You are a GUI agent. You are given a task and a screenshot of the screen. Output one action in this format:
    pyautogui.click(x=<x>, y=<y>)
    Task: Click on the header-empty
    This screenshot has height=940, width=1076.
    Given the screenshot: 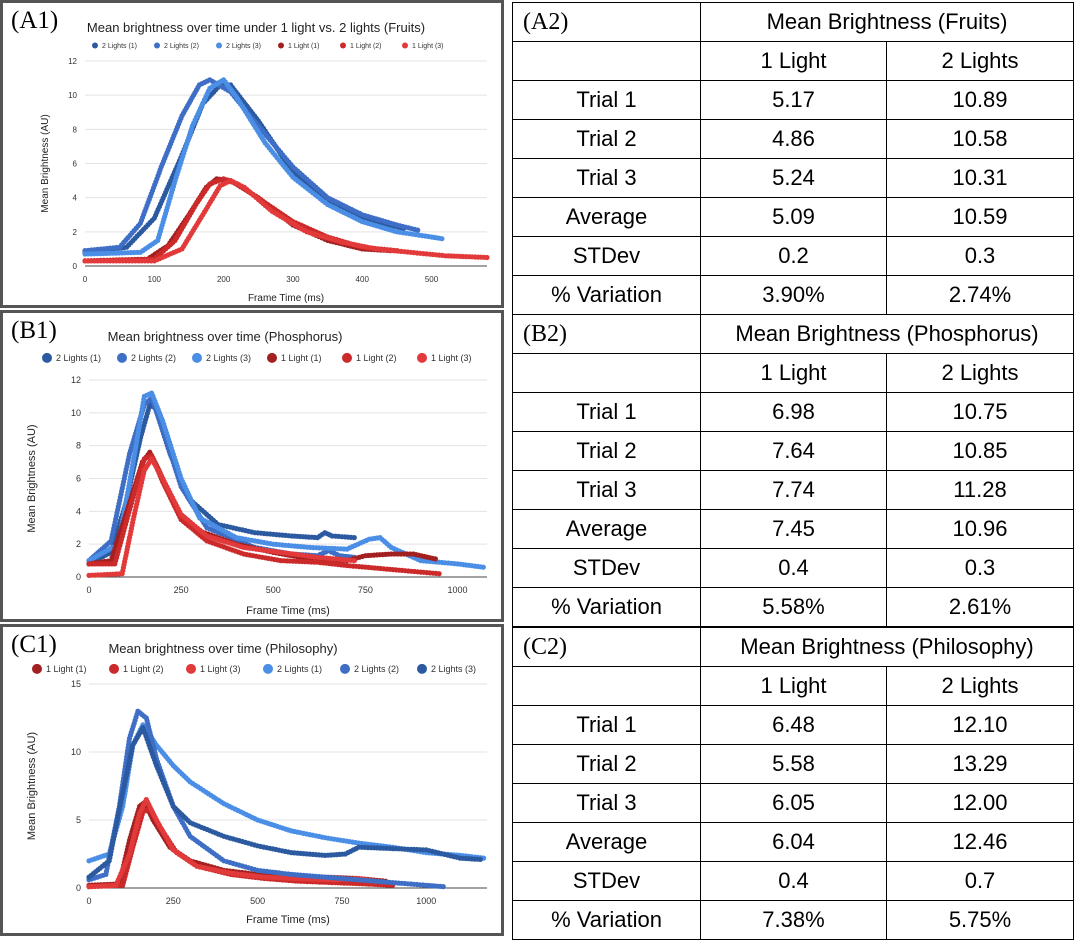 What is the action you would take?
    pyautogui.click(x=606, y=373)
    